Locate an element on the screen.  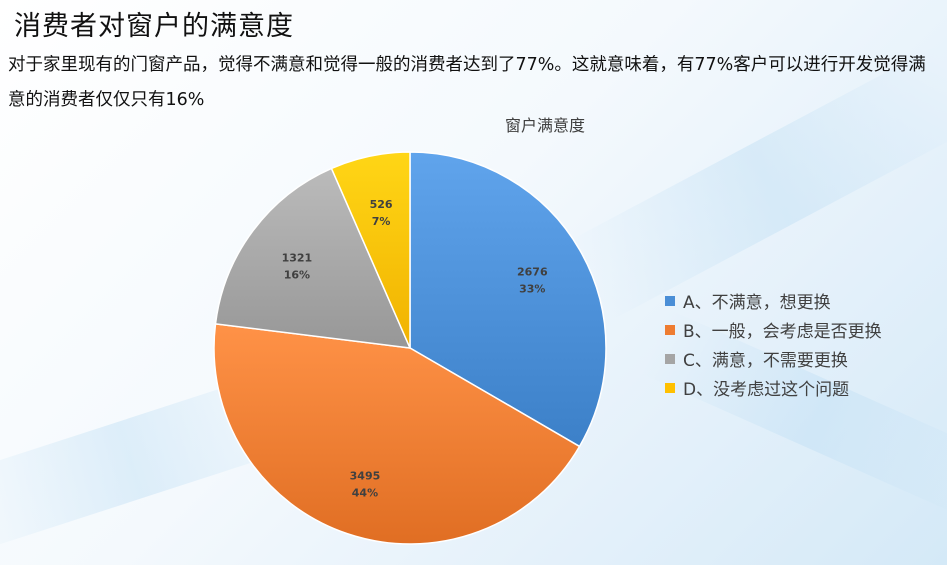
legend-label: A、不满意，想更换 is located at coordinates (757, 303).